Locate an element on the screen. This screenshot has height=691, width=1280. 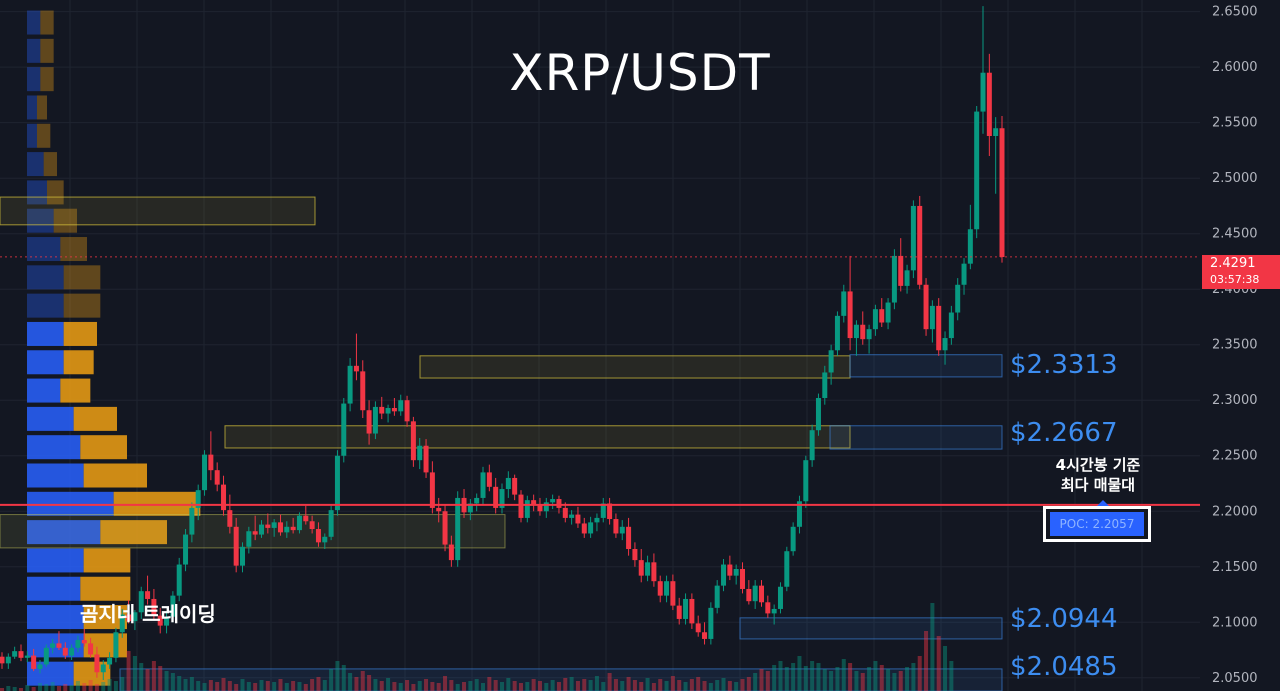
poc-box: POC: 2.2057 is located at coordinates (1097, 524).